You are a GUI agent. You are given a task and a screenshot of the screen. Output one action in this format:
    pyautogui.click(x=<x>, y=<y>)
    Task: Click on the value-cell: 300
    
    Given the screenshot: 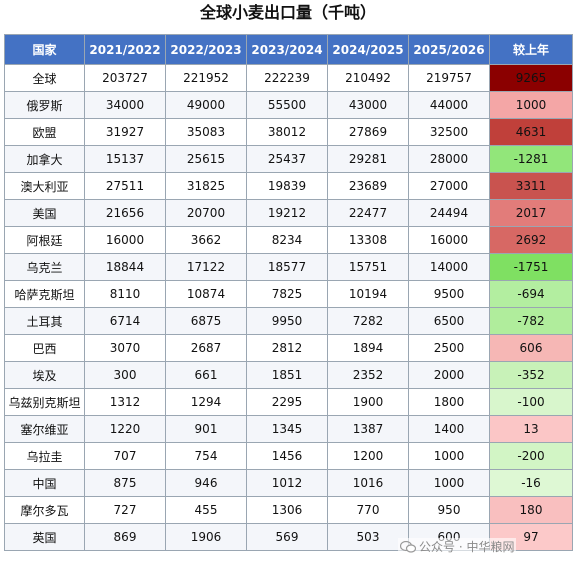 What is the action you would take?
    pyautogui.click(x=125, y=375)
    